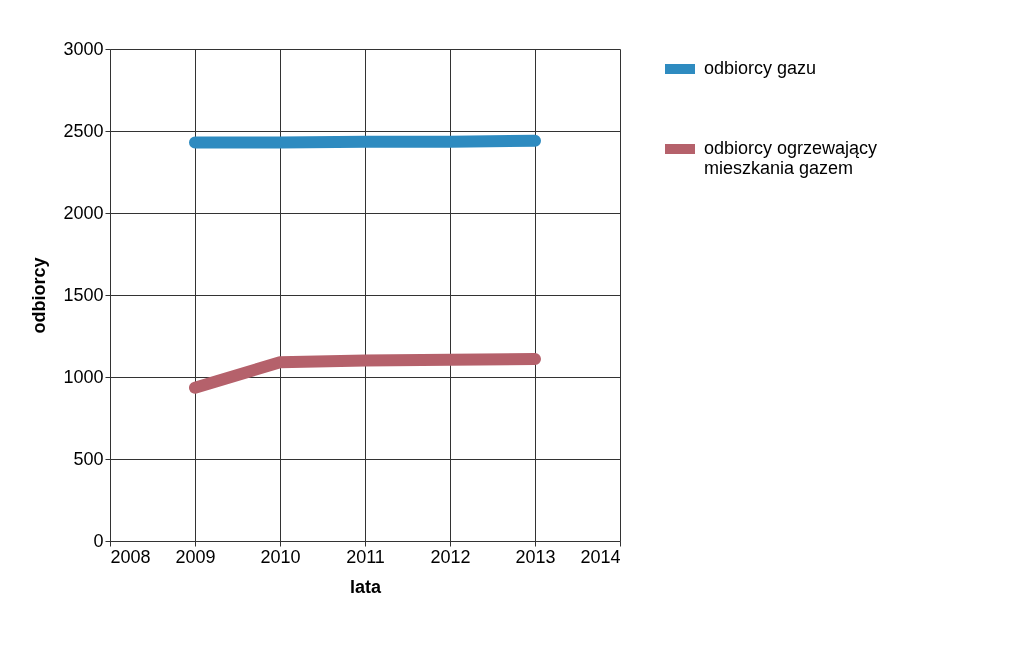 The height and width of the screenshot is (651, 1023). Describe the element at coordinates (83, 376) in the screenshot. I see `y-tick-label: 1000` at that location.